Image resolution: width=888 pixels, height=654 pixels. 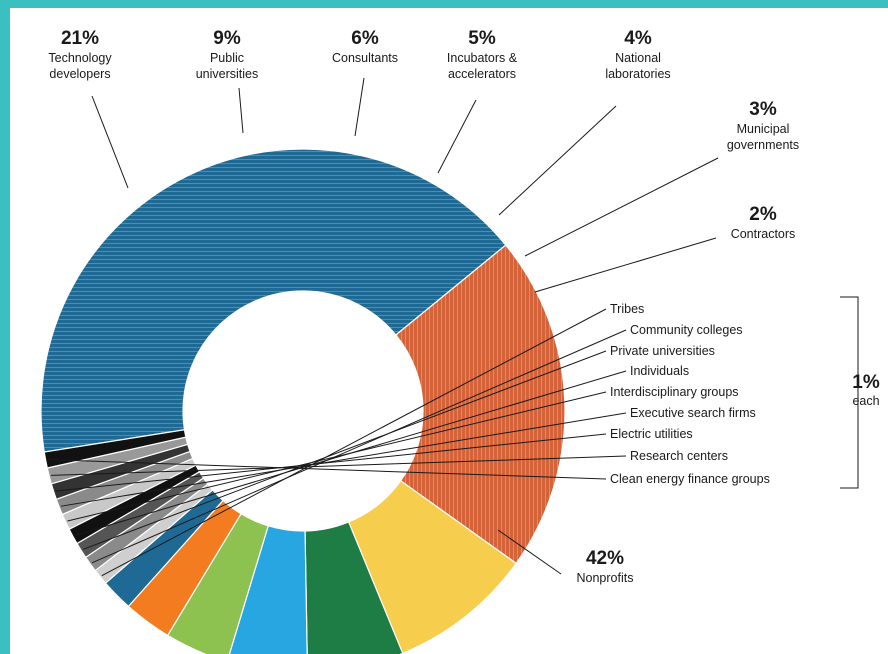 I want to click on leader-executive-search-firms, so click(x=343, y=459).